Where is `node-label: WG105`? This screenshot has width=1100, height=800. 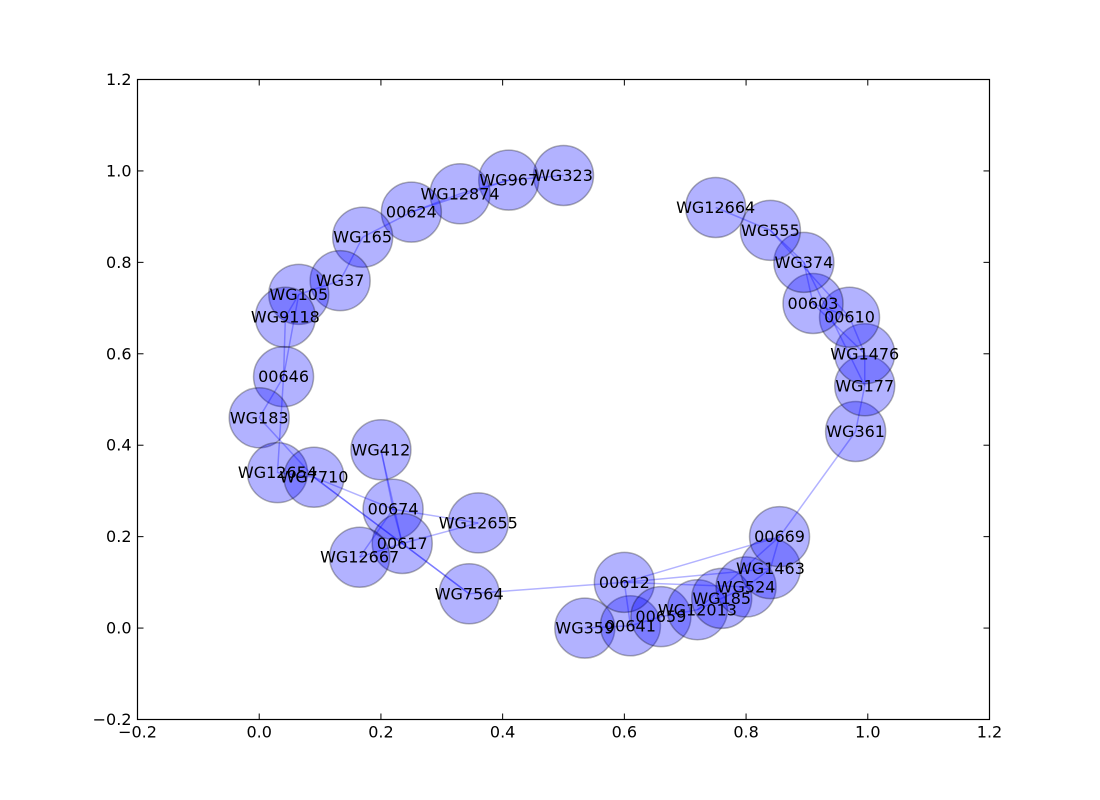 node-label: WG105 is located at coordinates (298, 294).